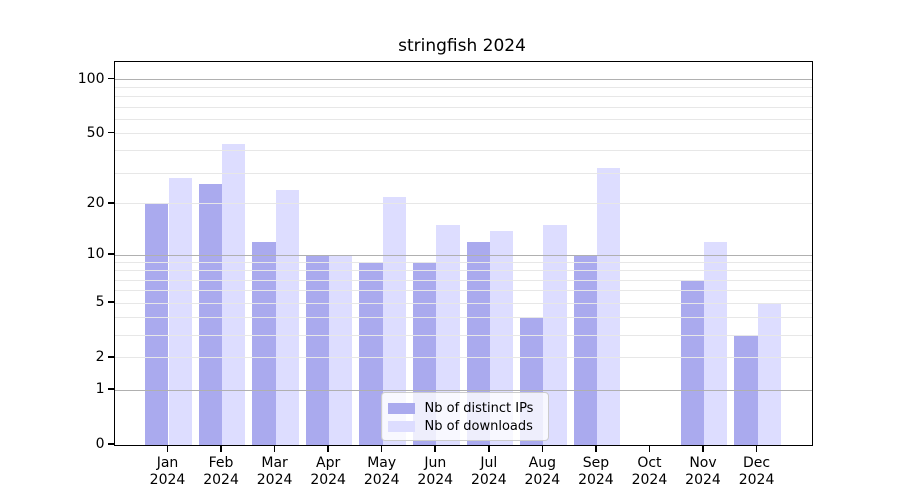 This screenshot has width=900, height=500. Describe the element at coordinates (703, 471) in the screenshot. I see `x-tick-label: Nov 2024` at that location.